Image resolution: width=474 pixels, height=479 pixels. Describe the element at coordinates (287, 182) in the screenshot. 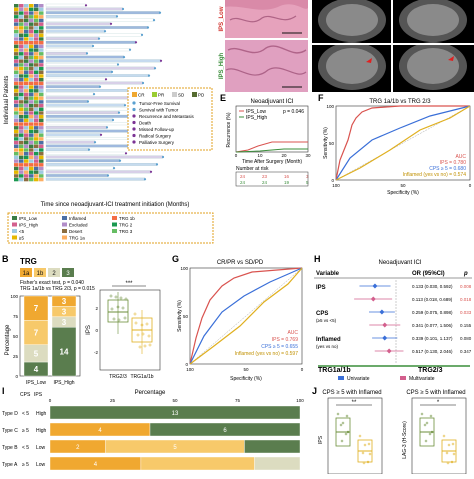

I see `risk-high-value: 19` at that location.